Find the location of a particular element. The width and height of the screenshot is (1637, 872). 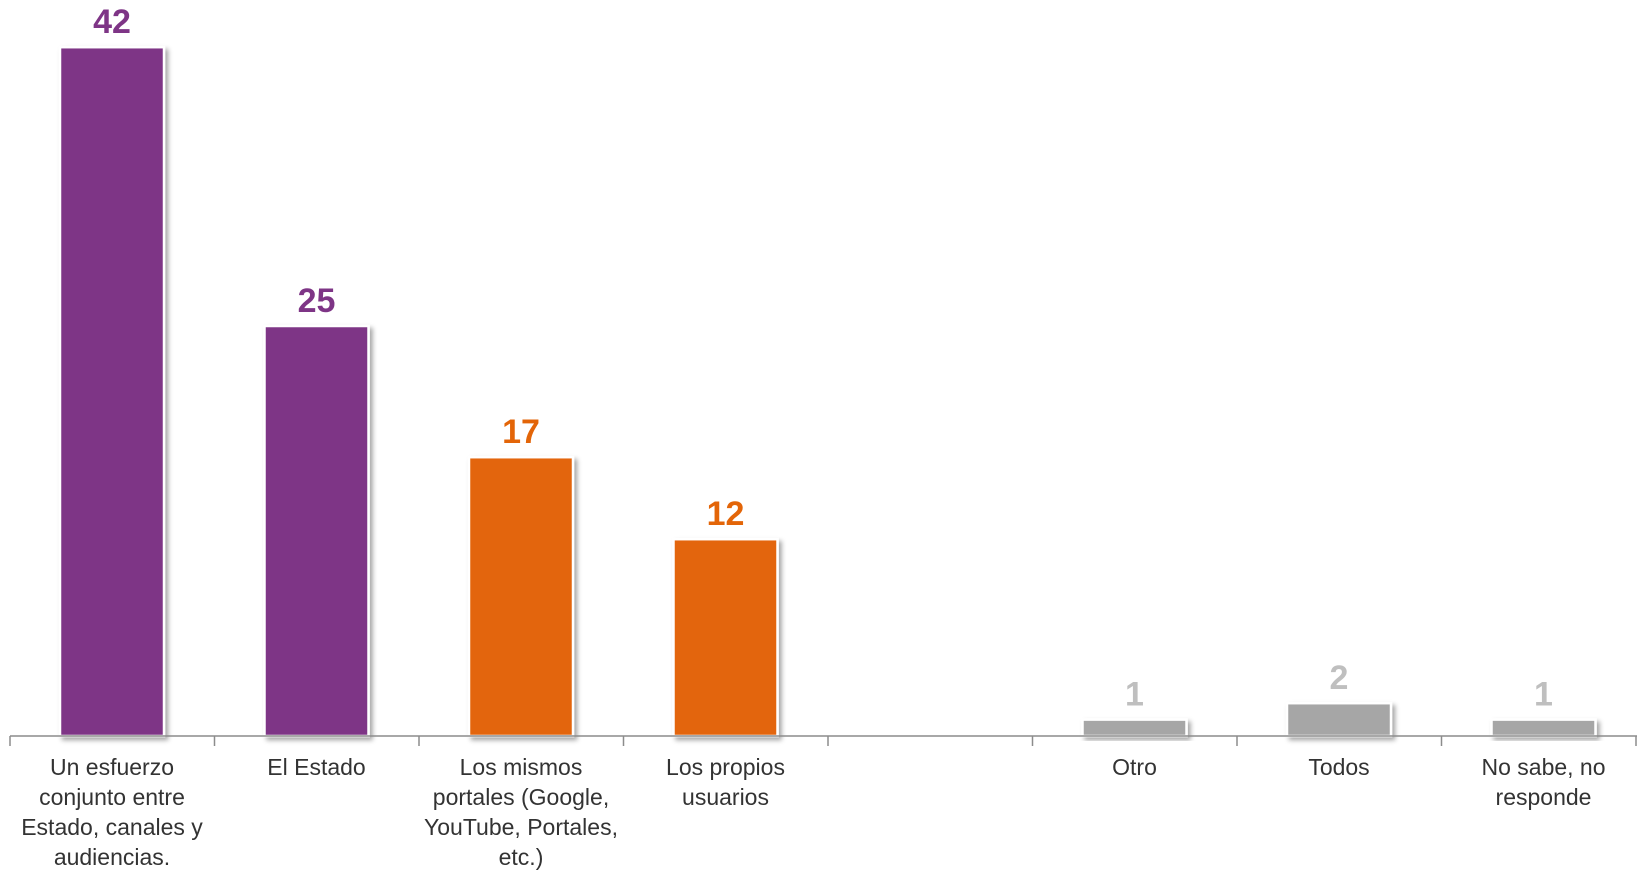

category-label-line: Los mismos is located at coordinates (521, 767).